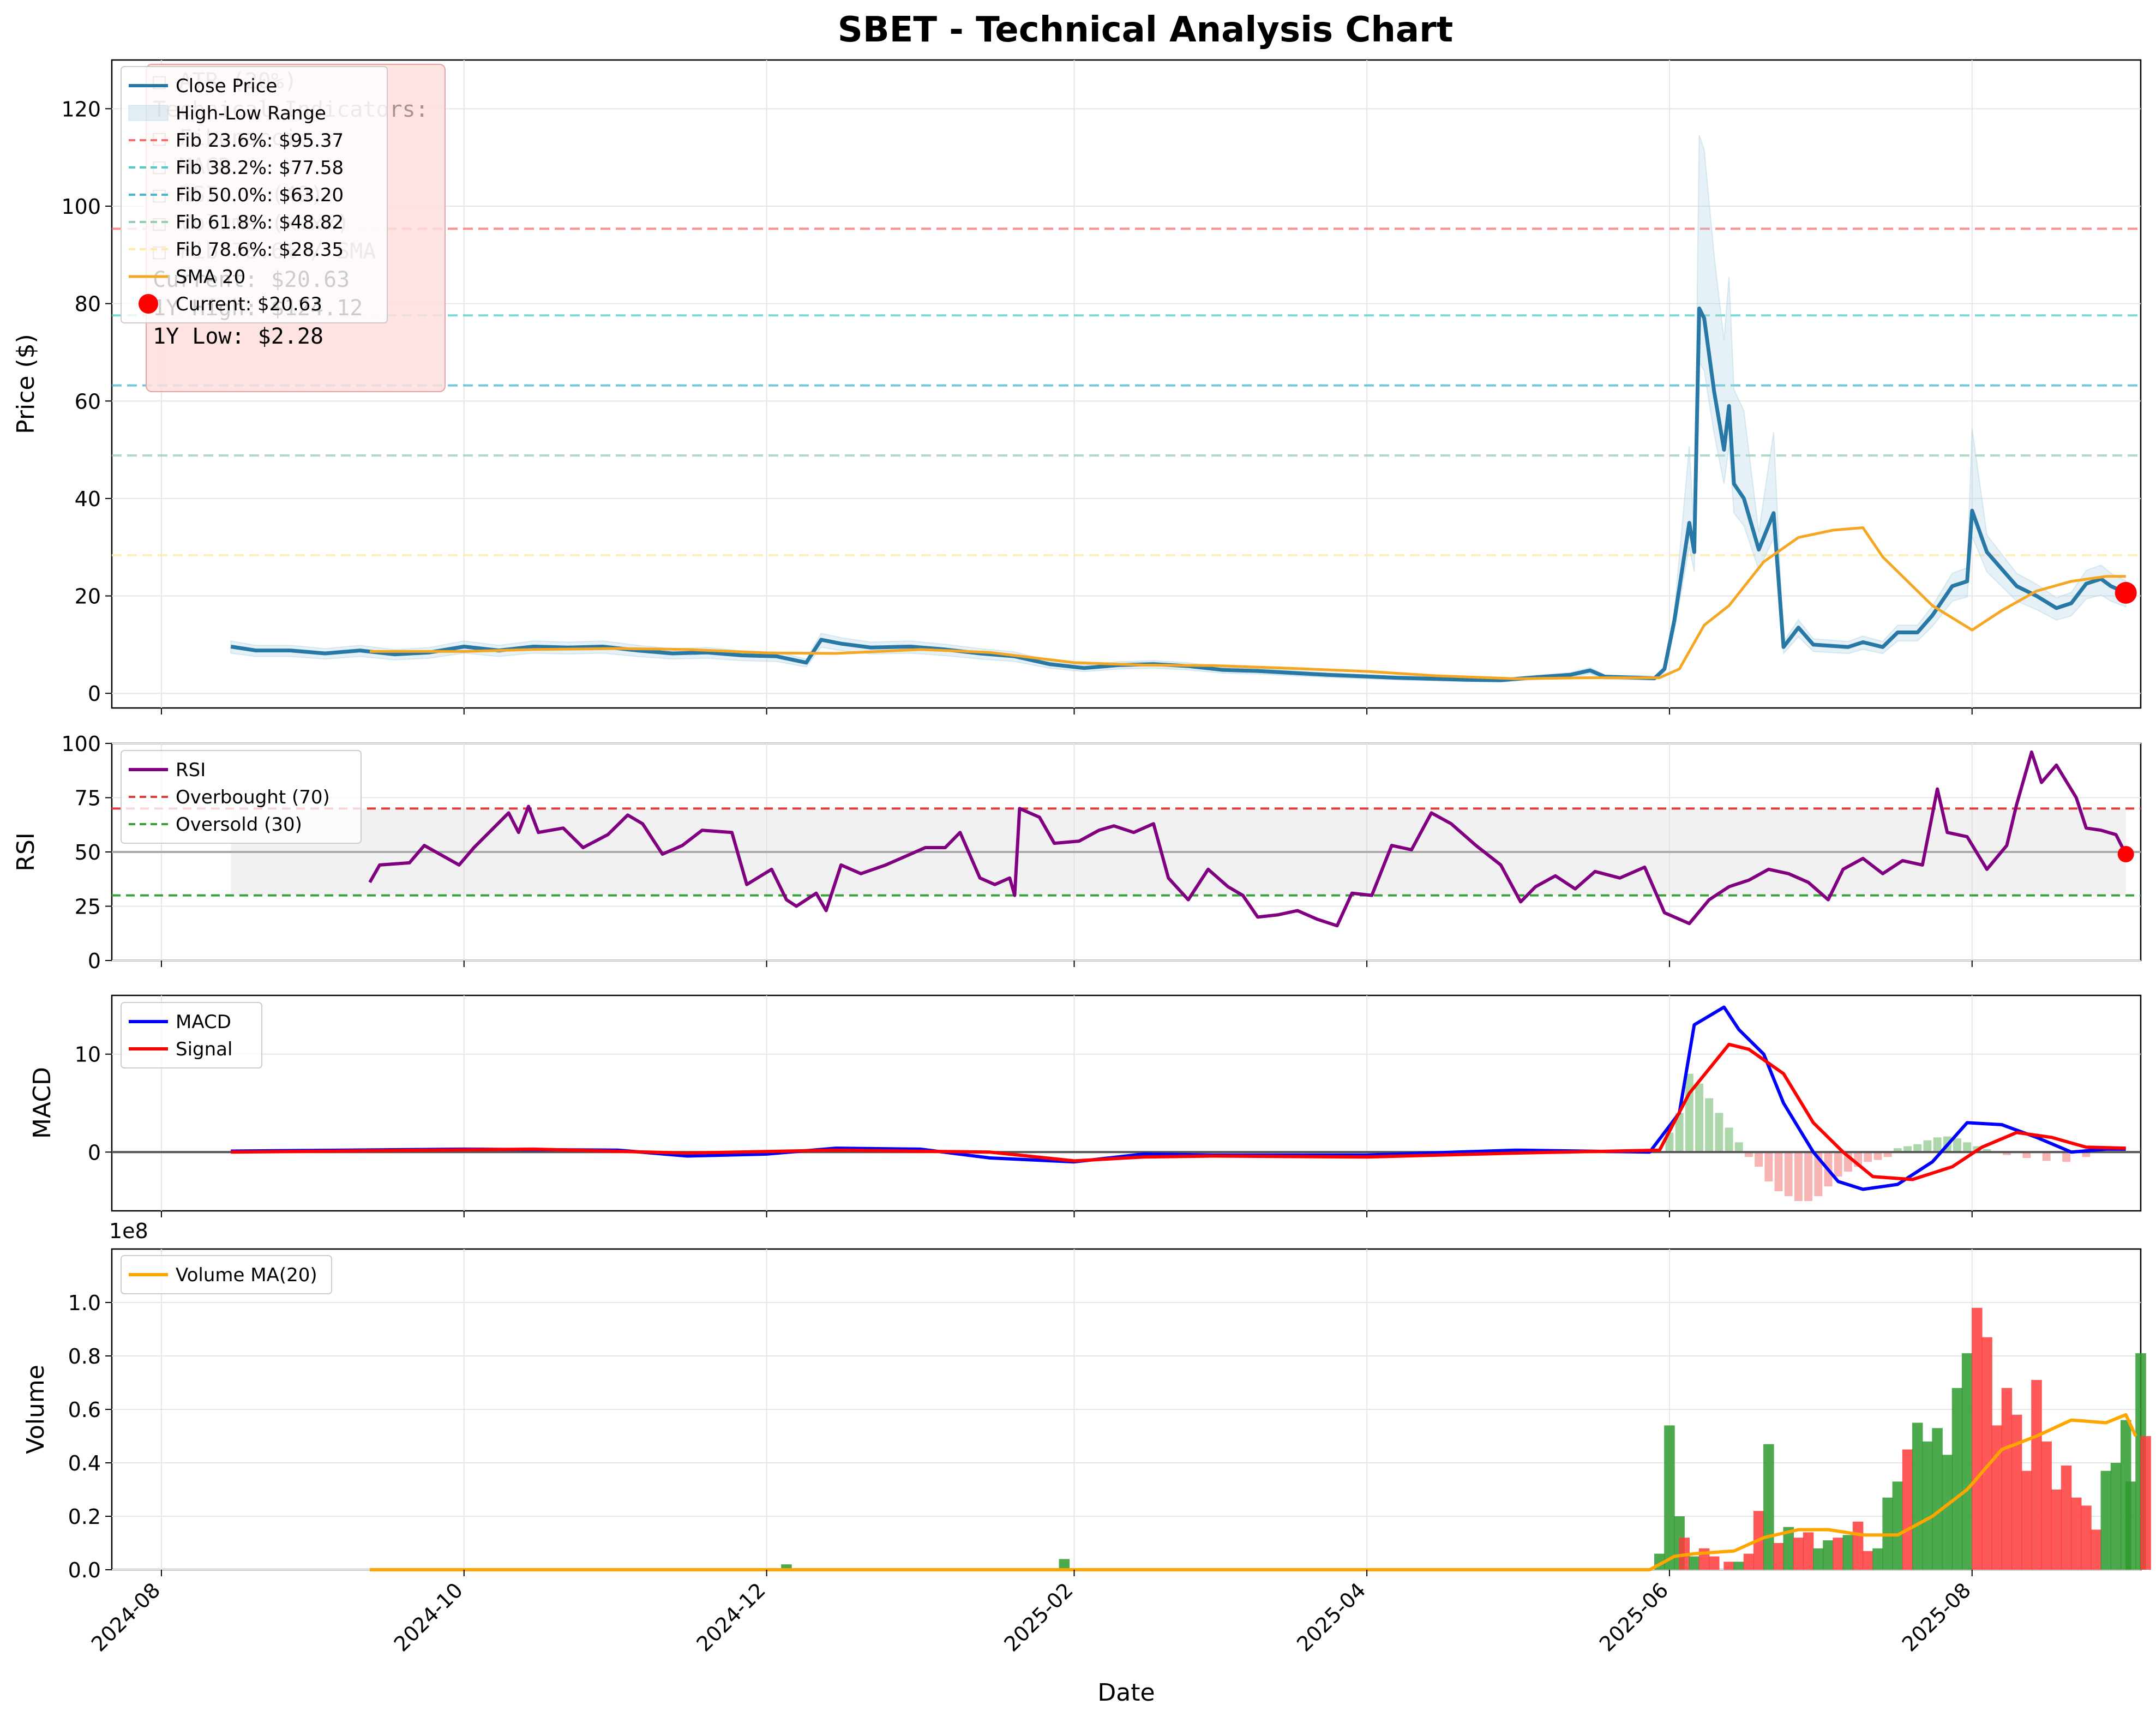 The height and width of the screenshot is (1723, 2156). I want to click on y-tick-label: 120, so click(81, 109).